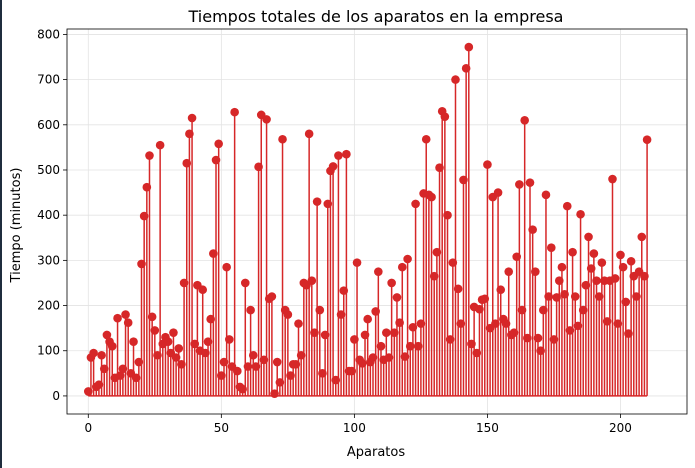 Image resolution: width=695 pixels, height=468 pixels. I want to click on y-tick-label: 500, so click(48, 170).